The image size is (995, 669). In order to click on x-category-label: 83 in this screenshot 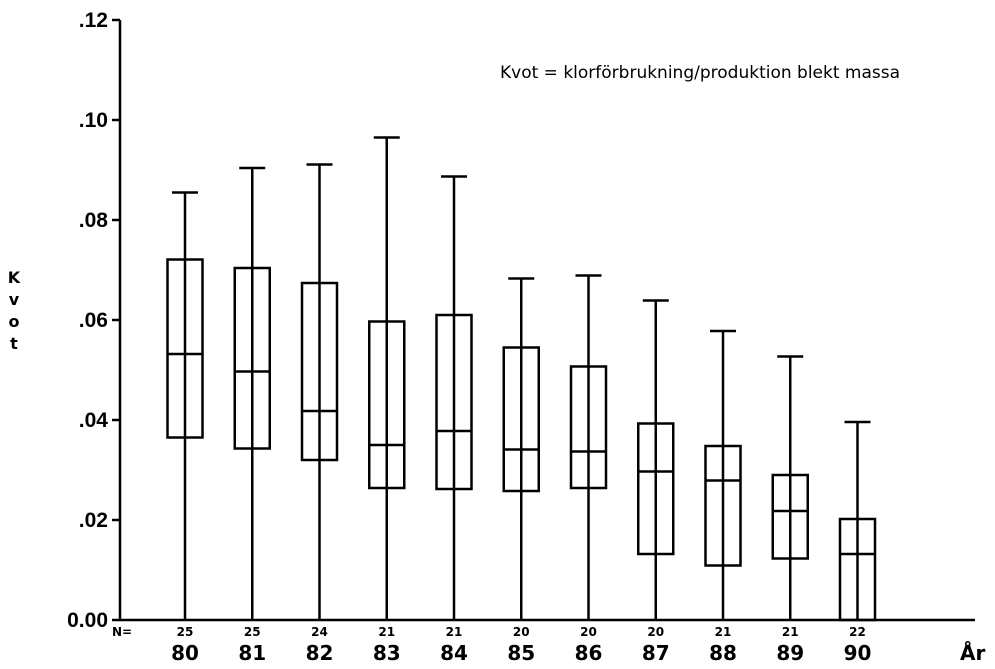, I will do `click(387, 653)`.